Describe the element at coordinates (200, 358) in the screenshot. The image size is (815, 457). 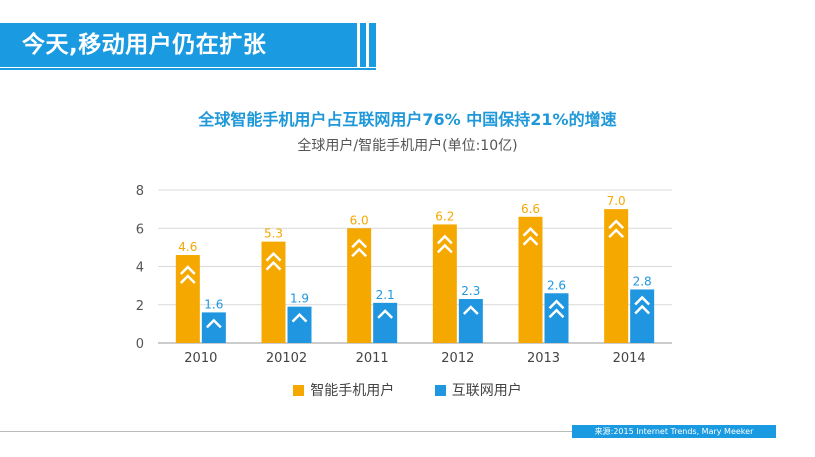
I see `x-tick-label: 2010` at that location.